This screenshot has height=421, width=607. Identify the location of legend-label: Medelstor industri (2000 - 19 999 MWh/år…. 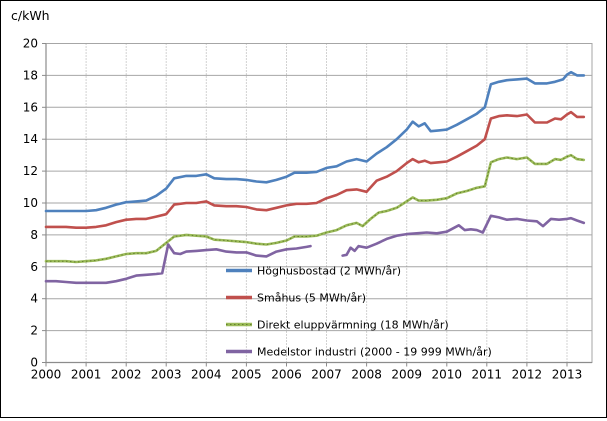
(374, 352).